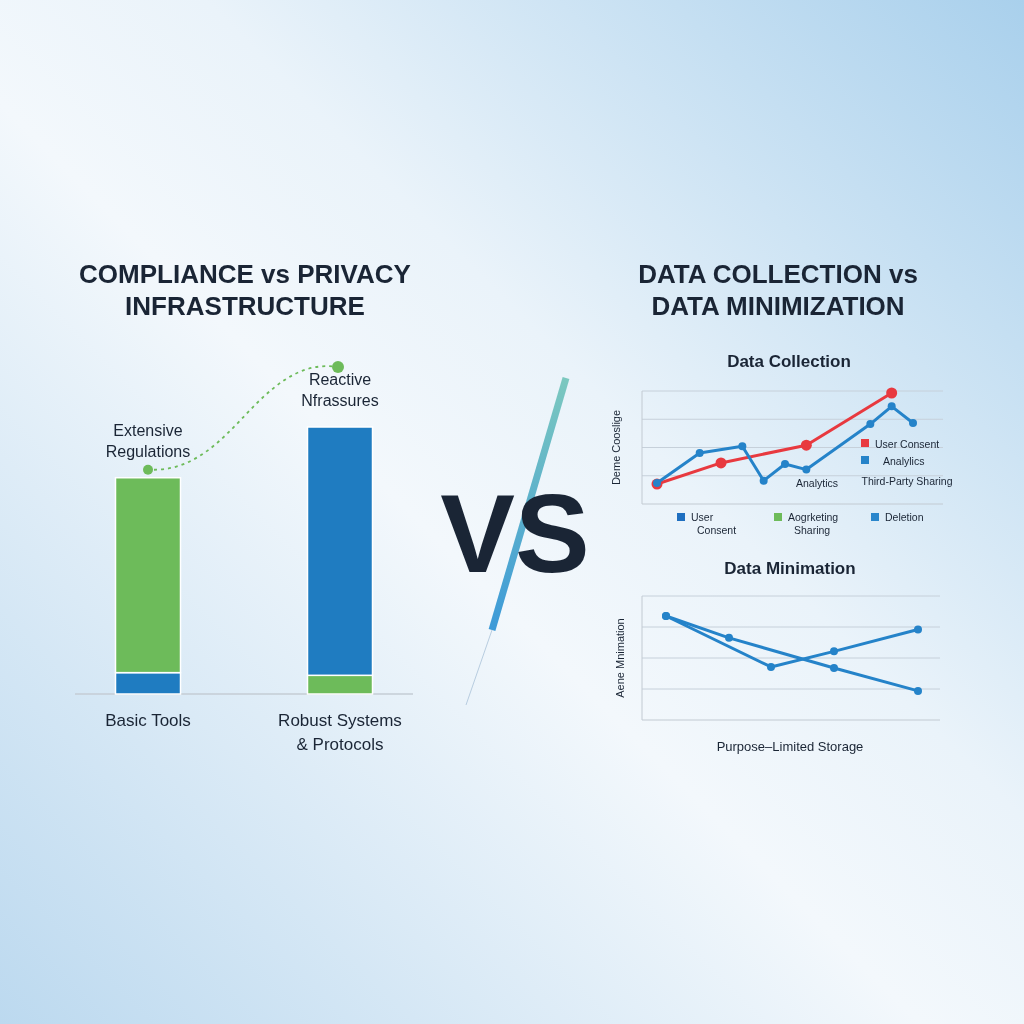 Image resolution: width=1024 pixels, height=1024 pixels. What do you see at coordinates (907, 481) in the screenshot?
I see `annotation: Third-Party Sharing` at bounding box center [907, 481].